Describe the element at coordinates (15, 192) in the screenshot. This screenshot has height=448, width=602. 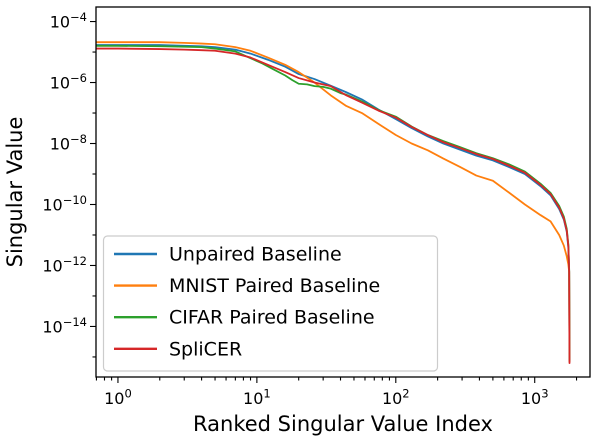
I see `y-axis-label: Singular Value` at that location.